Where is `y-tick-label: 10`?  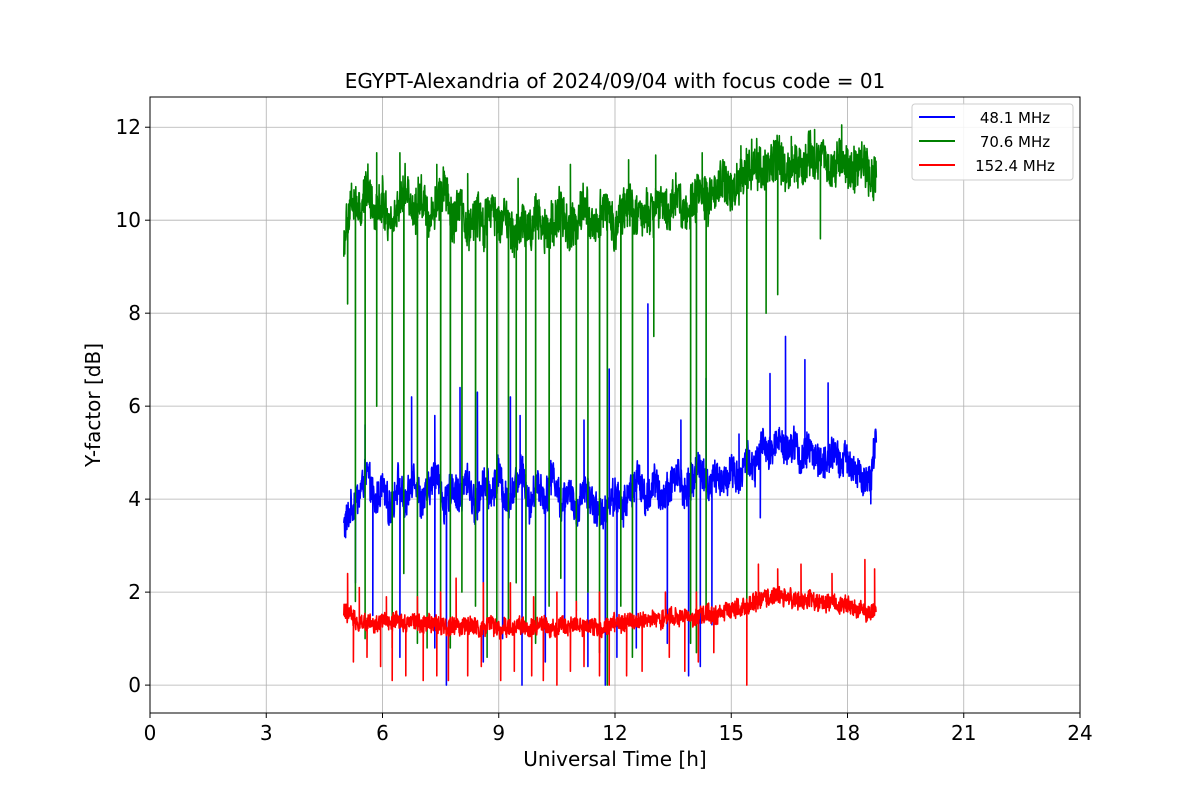
y-tick-label: 10 is located at coordinates (128, 220).